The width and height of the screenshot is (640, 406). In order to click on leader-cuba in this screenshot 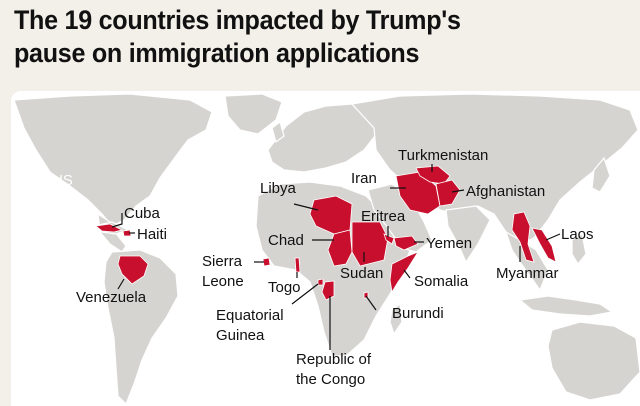, I will do `click(117, 220)`.